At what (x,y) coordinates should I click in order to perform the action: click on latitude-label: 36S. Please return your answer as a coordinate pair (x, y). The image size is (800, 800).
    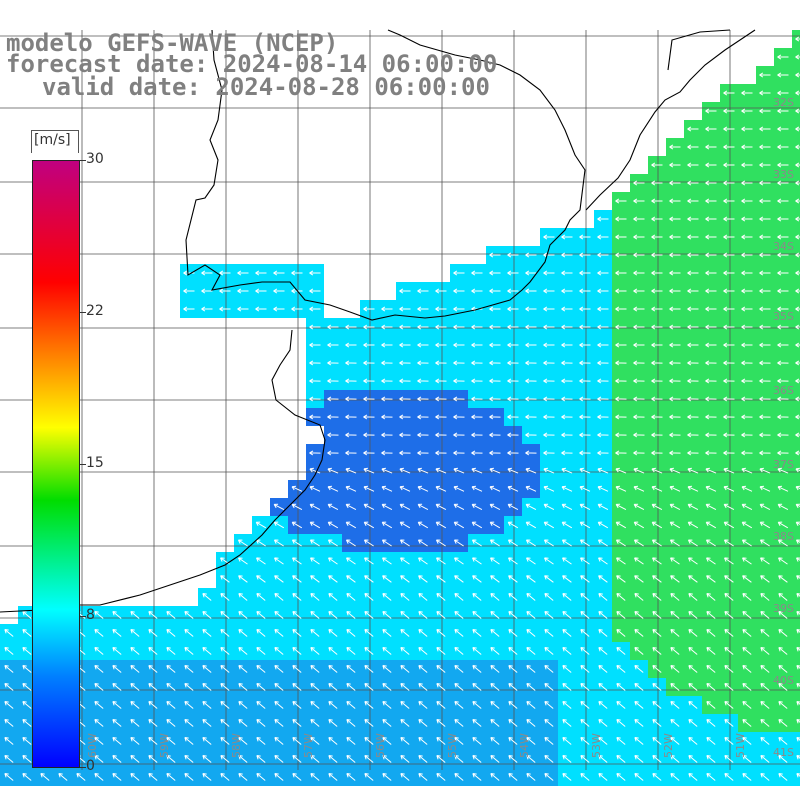
    Looking at the image, I should click on (783, 390).